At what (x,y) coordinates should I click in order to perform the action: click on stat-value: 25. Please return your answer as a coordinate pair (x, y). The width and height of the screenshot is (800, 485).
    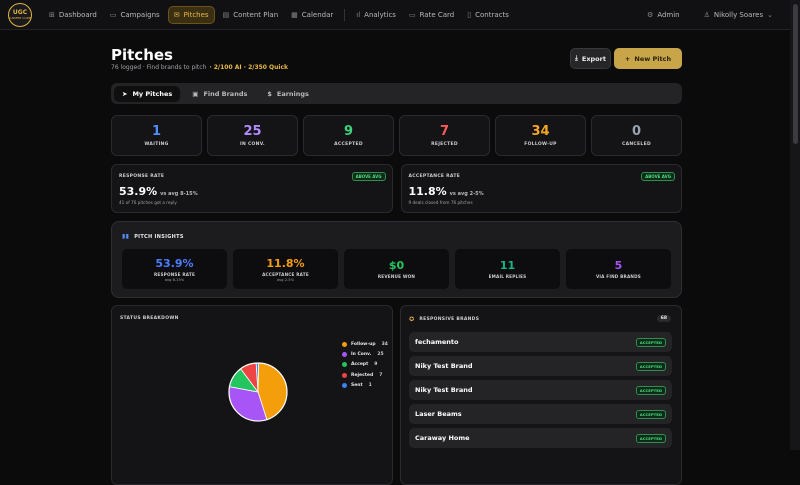
    Looking at the image, I should click on (252, 131).